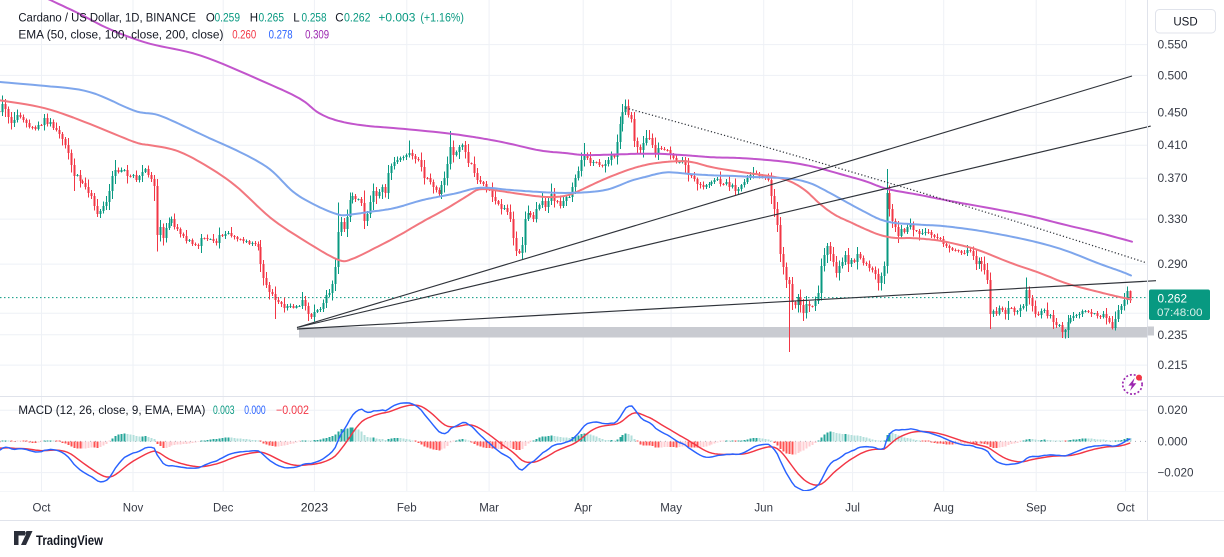 The width and height of the screenshot is (1224, 557). I want to click on svg-text:Cardano / US Dollar, 1D, BINAN: Cardano / US Dollar, 1D, BINANCE, so click(107, 19).